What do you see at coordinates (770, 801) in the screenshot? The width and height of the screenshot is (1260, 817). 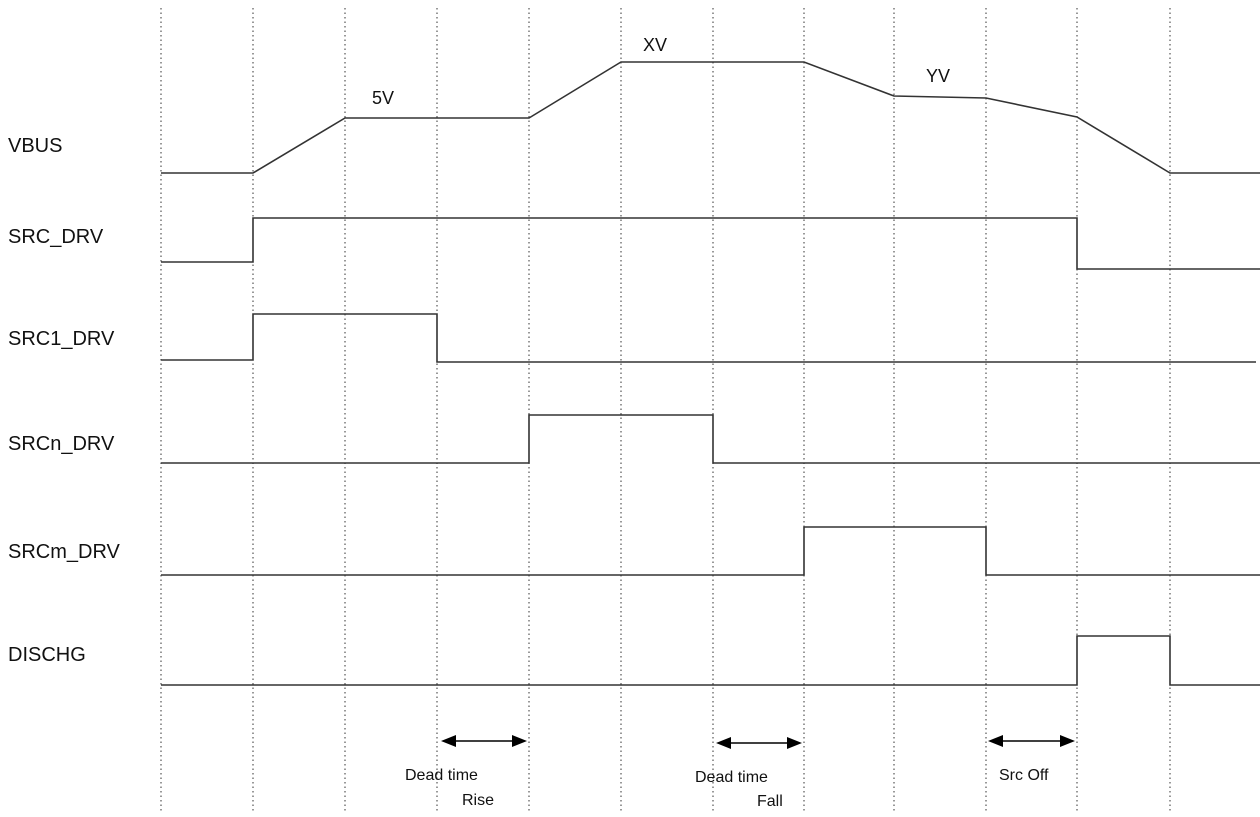 I see `annotation-dead-time-fall-line2: Fall` at bounding box center [770, 801].